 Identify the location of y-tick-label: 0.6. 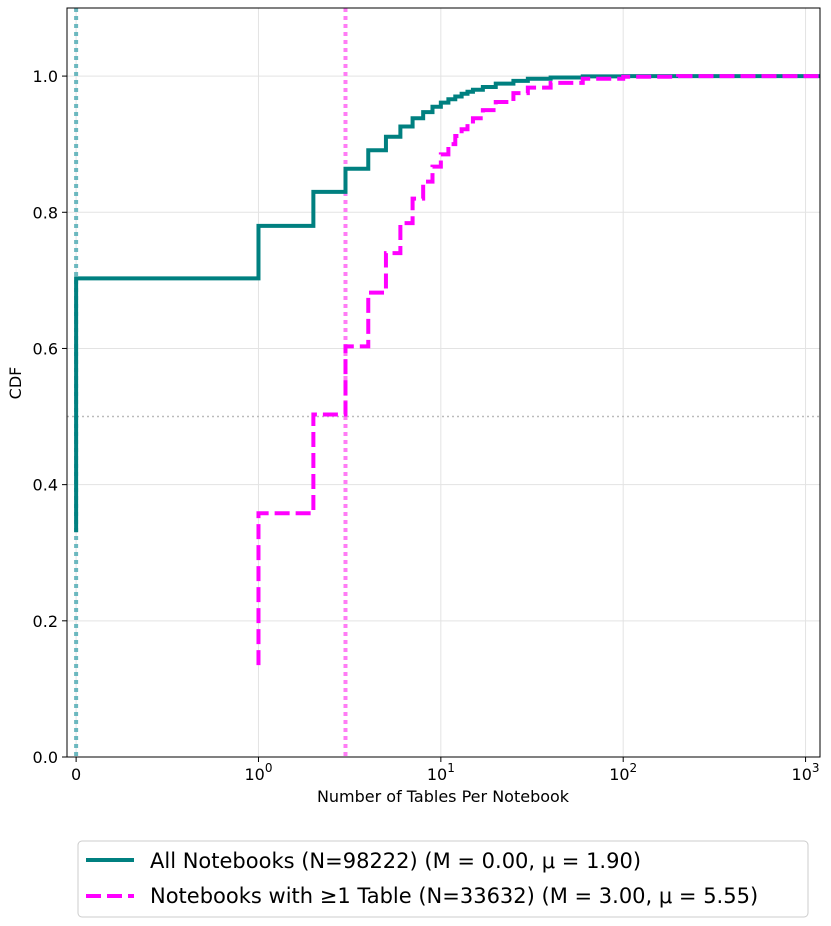
(45, 348).